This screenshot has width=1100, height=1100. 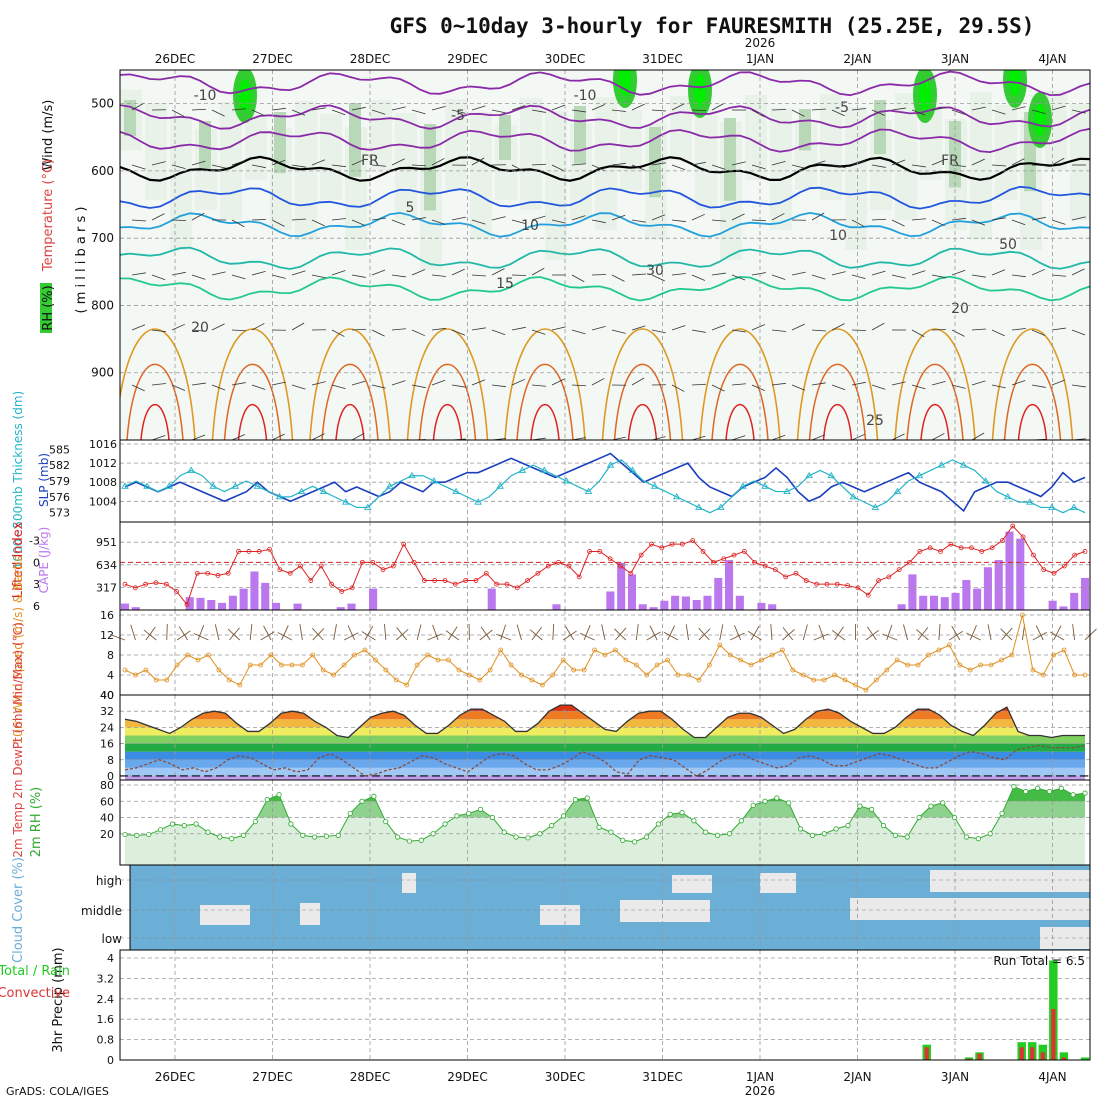 What do you see at coordinates (605, 117) in the screenshot?
I see `temperature-contour` at bounding box center [605, 117].